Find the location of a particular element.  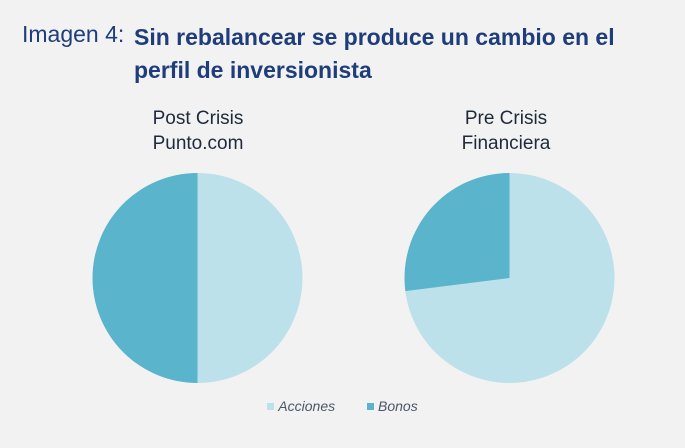

title-line-2: perfil de inversionista is located at coordinates (253, 70).